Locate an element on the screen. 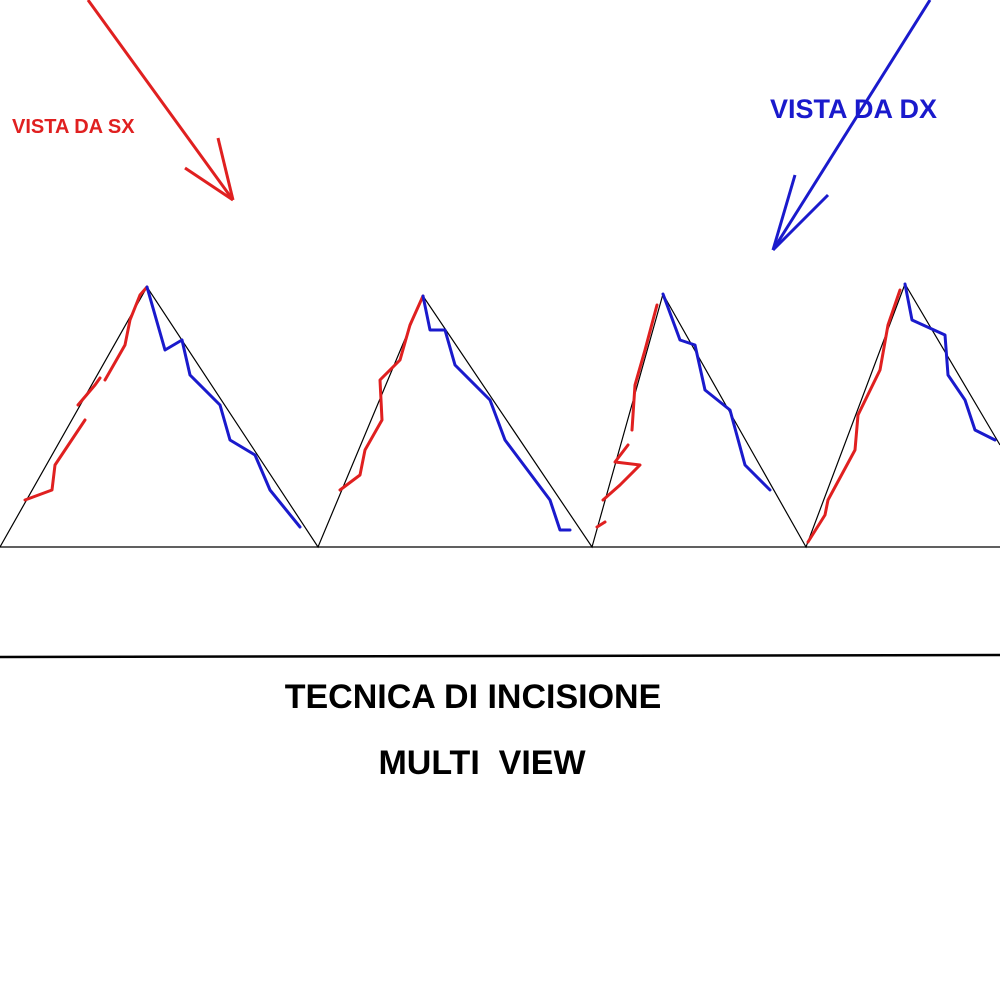  left-arrow is located at coordinates (160, 101).